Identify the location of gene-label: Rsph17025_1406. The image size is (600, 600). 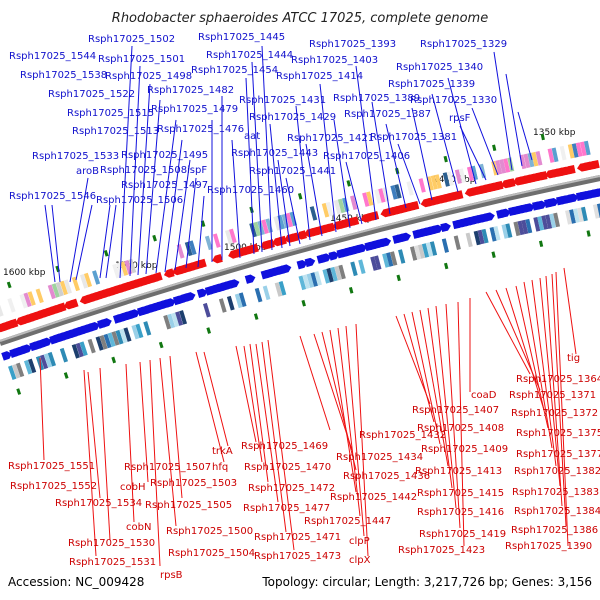
(366, 156).